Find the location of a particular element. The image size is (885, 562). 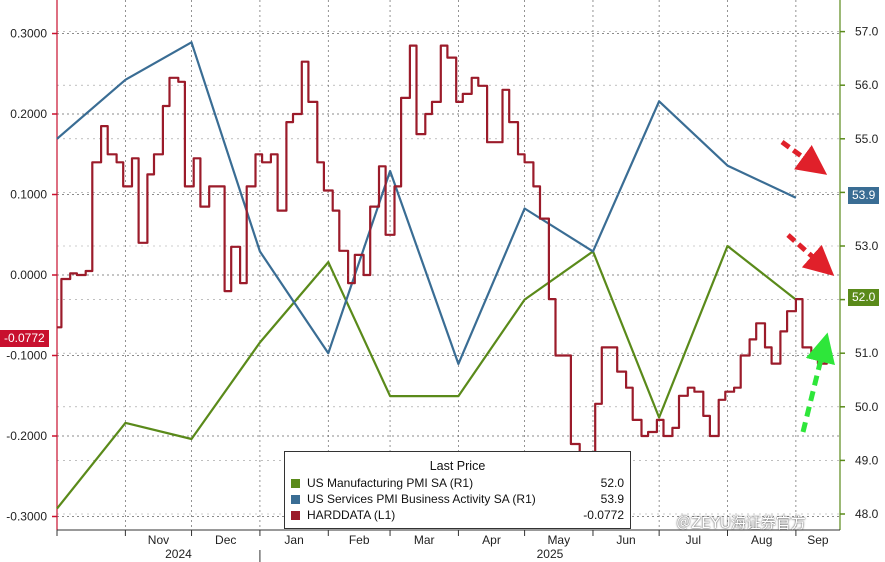

watermark: ＠ZEYU海证券官方 is located at coordinates (741, 523).